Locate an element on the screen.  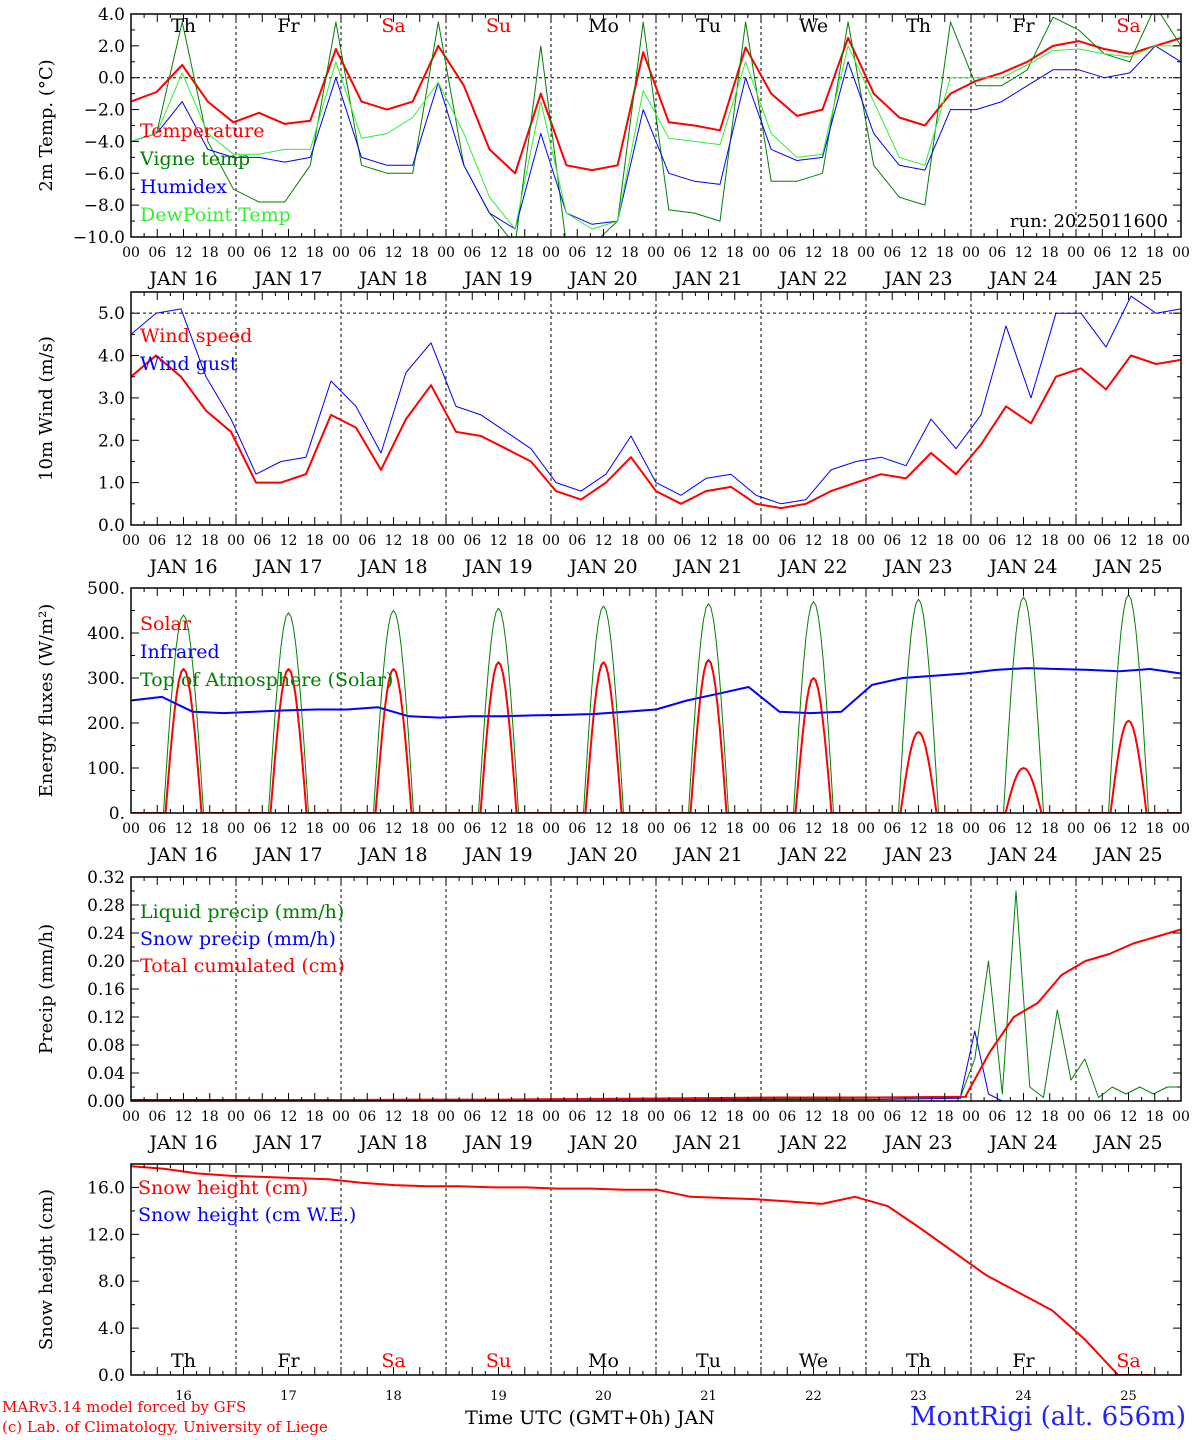
day-label: JAN 25 is located at coordinates (1127, 567).